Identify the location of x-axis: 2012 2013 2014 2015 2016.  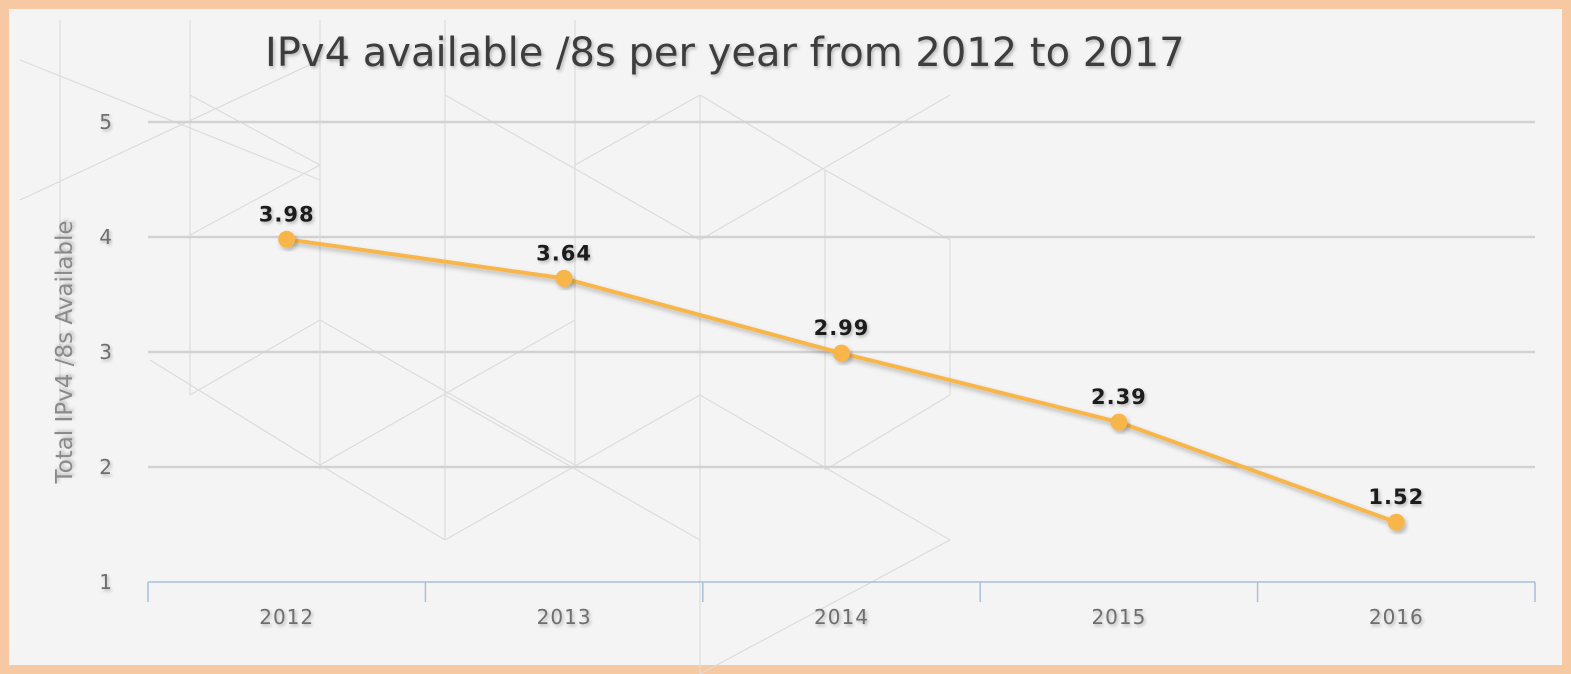
(841, 605).